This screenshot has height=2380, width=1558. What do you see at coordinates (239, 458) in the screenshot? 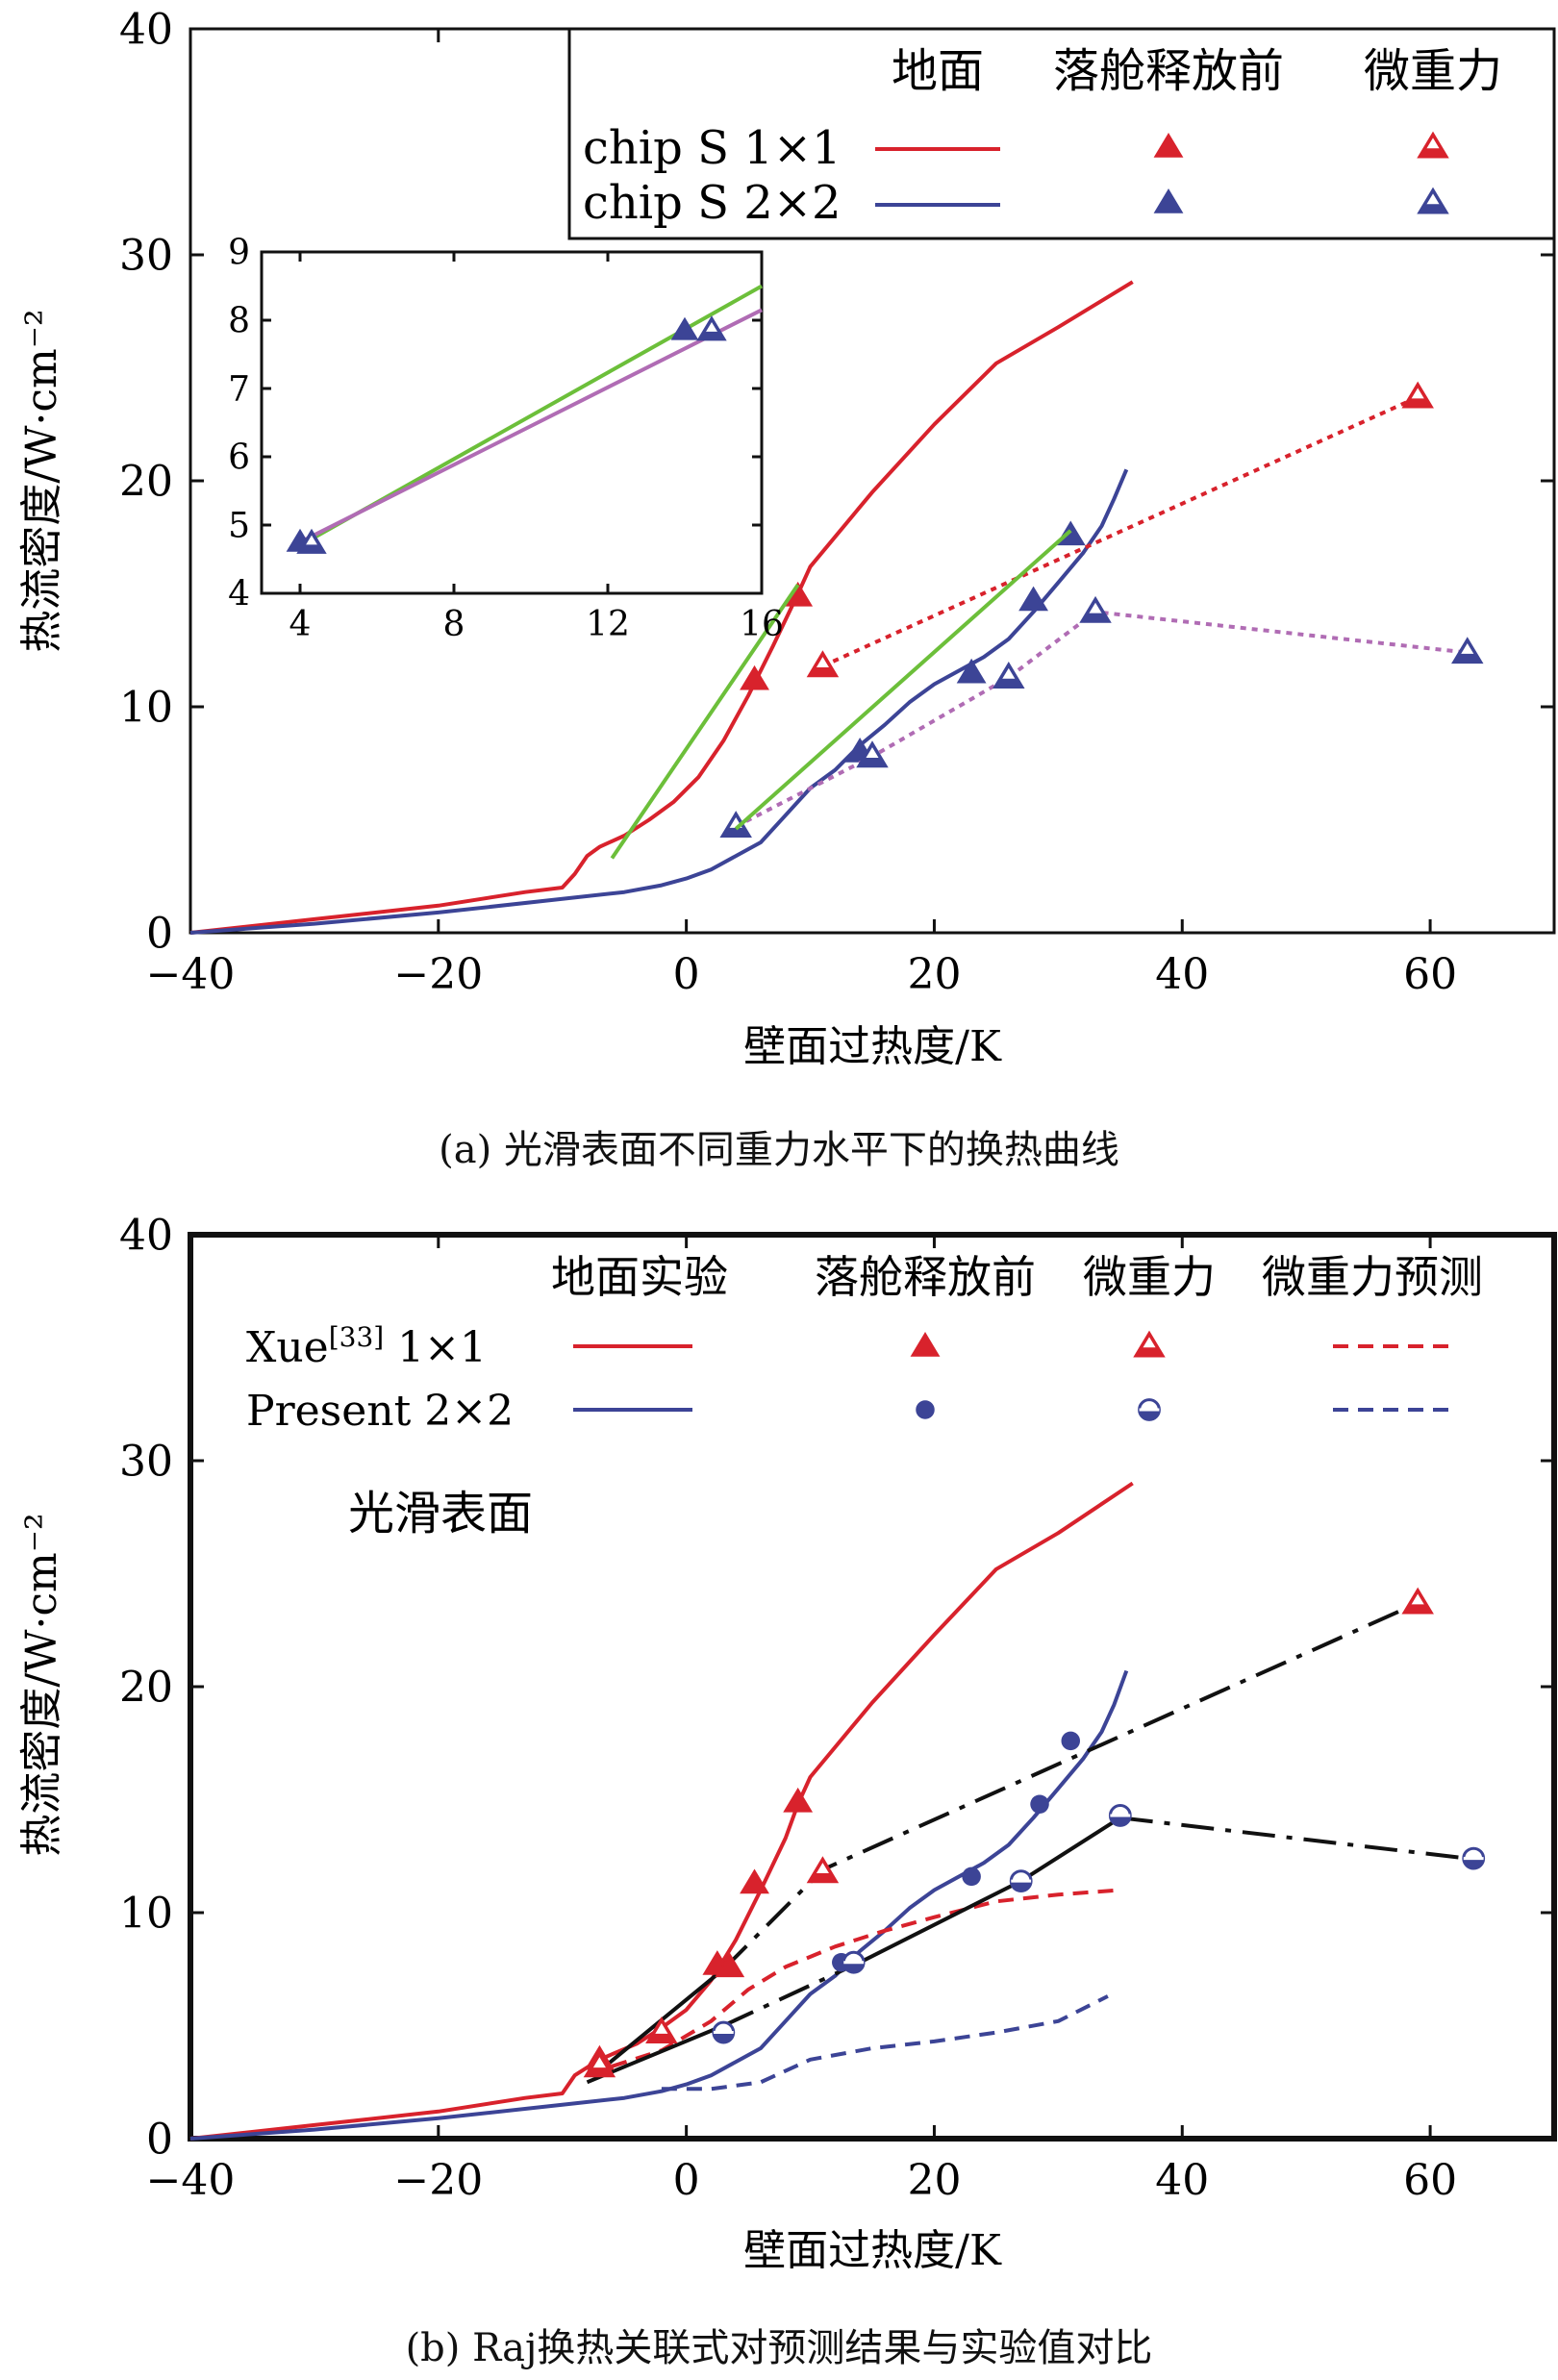
I see `y-tick-label: 6` at bounding box center [239, 458].